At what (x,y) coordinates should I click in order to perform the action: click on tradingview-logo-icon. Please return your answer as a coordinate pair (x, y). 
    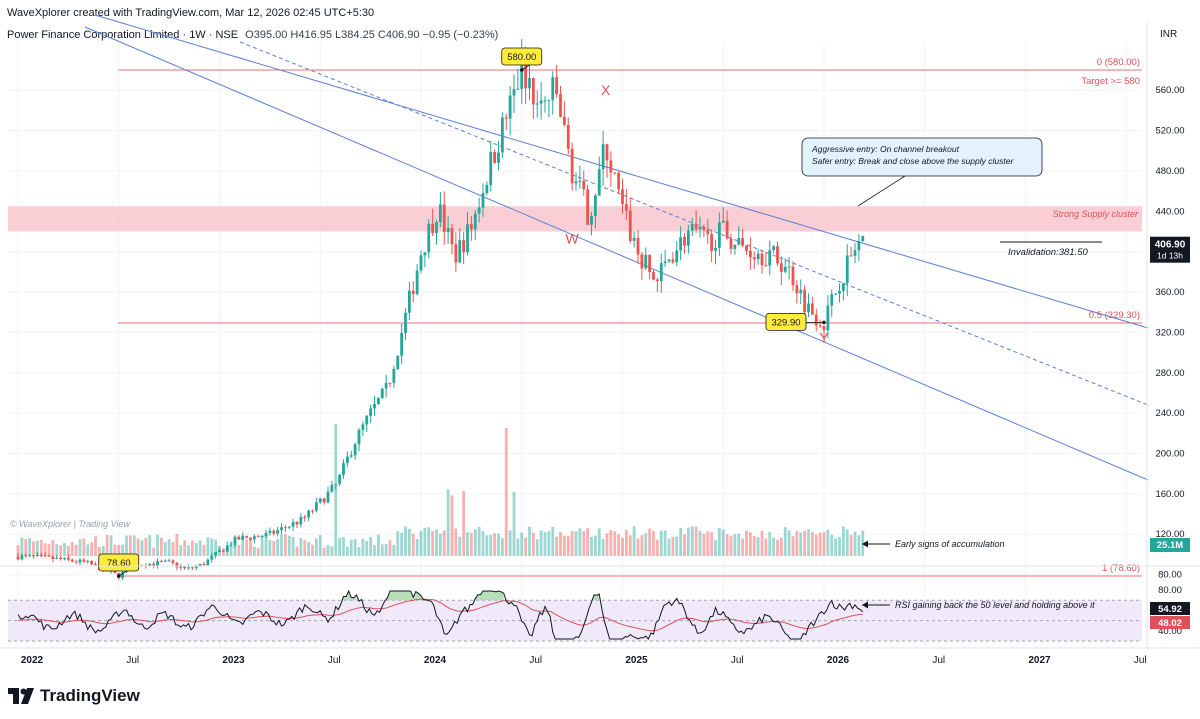
    Looking at the image, I should click on (21, 696).